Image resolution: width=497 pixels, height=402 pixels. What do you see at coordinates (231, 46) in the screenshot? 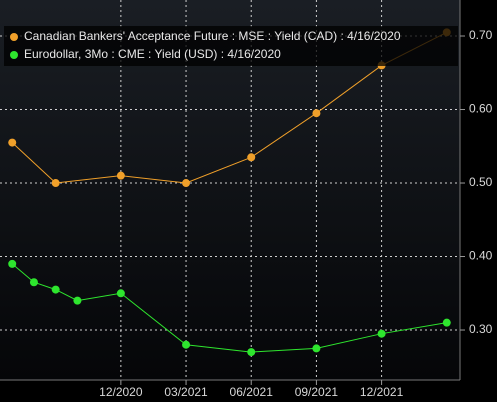
I see `legend` at bounding box center [231, 46].